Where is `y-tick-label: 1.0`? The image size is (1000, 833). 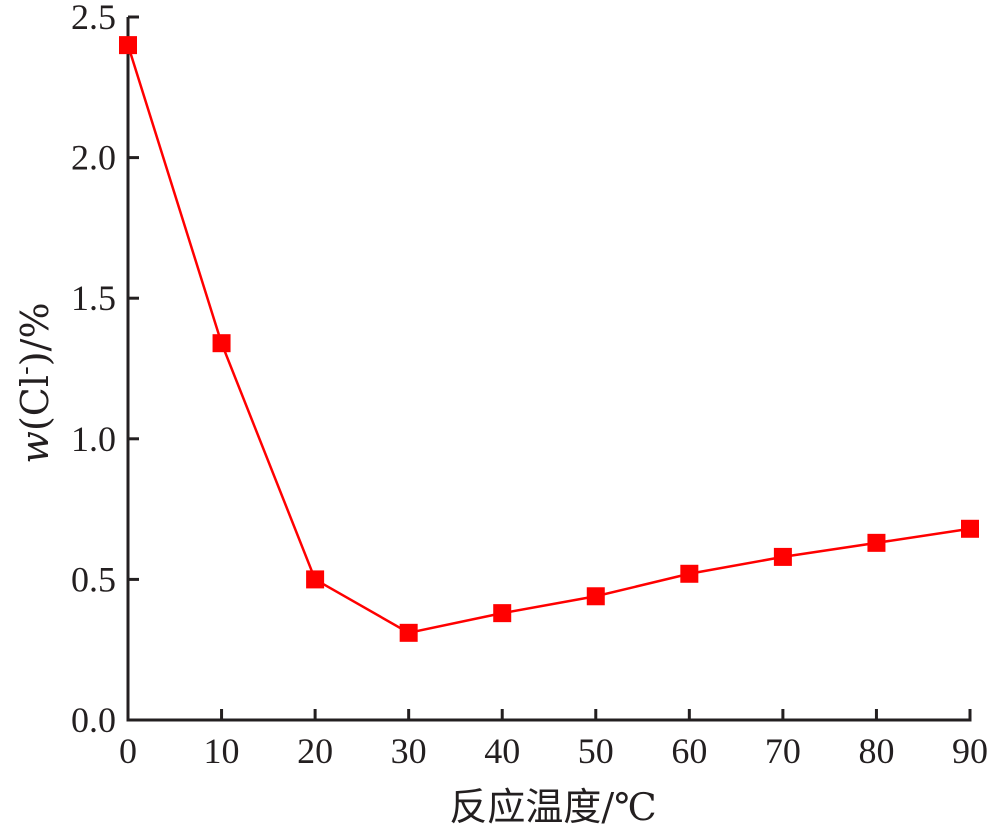 y-tick-label: 1.0 is located at coordinates (93, 439).